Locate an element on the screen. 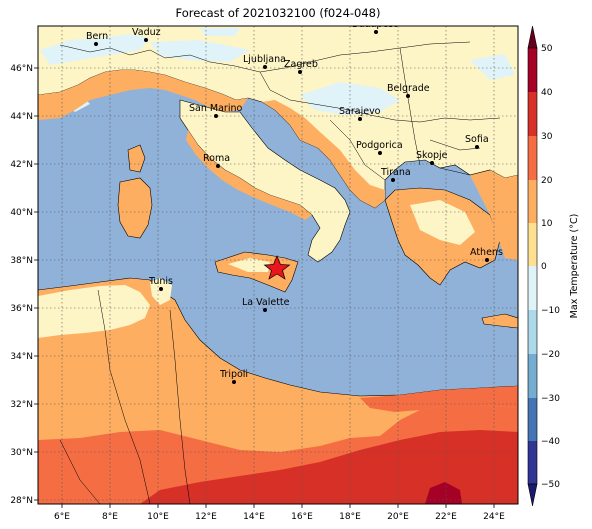 The width and height of the screenshot is (592, 529). colorbar-max-arrow is located at coordinates (532, 37).